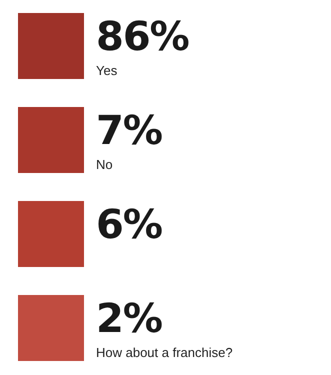 This screenshot has height=375, width=331. I want to click on category-label: No, so click(104, 164).